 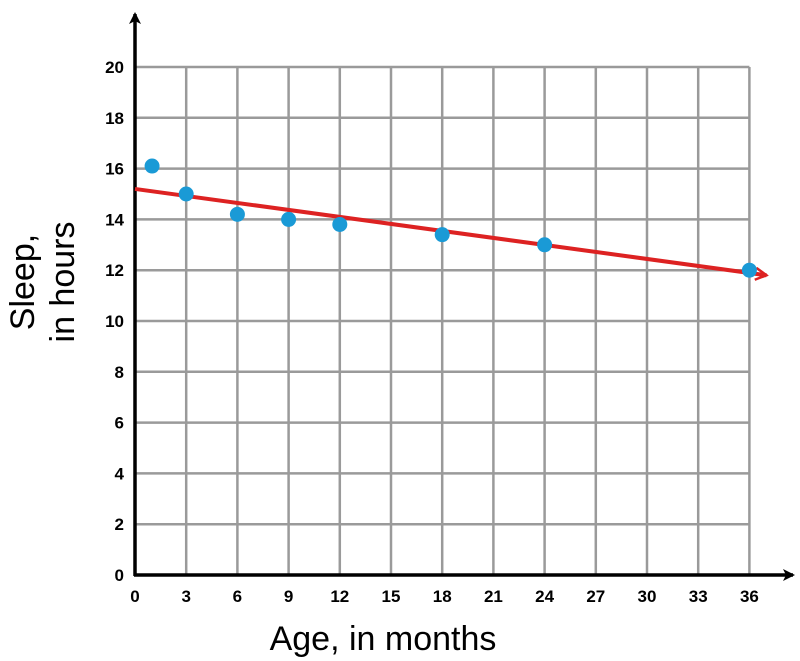 I want to click on y-tick-label: 20, so click(x=114, y=67).